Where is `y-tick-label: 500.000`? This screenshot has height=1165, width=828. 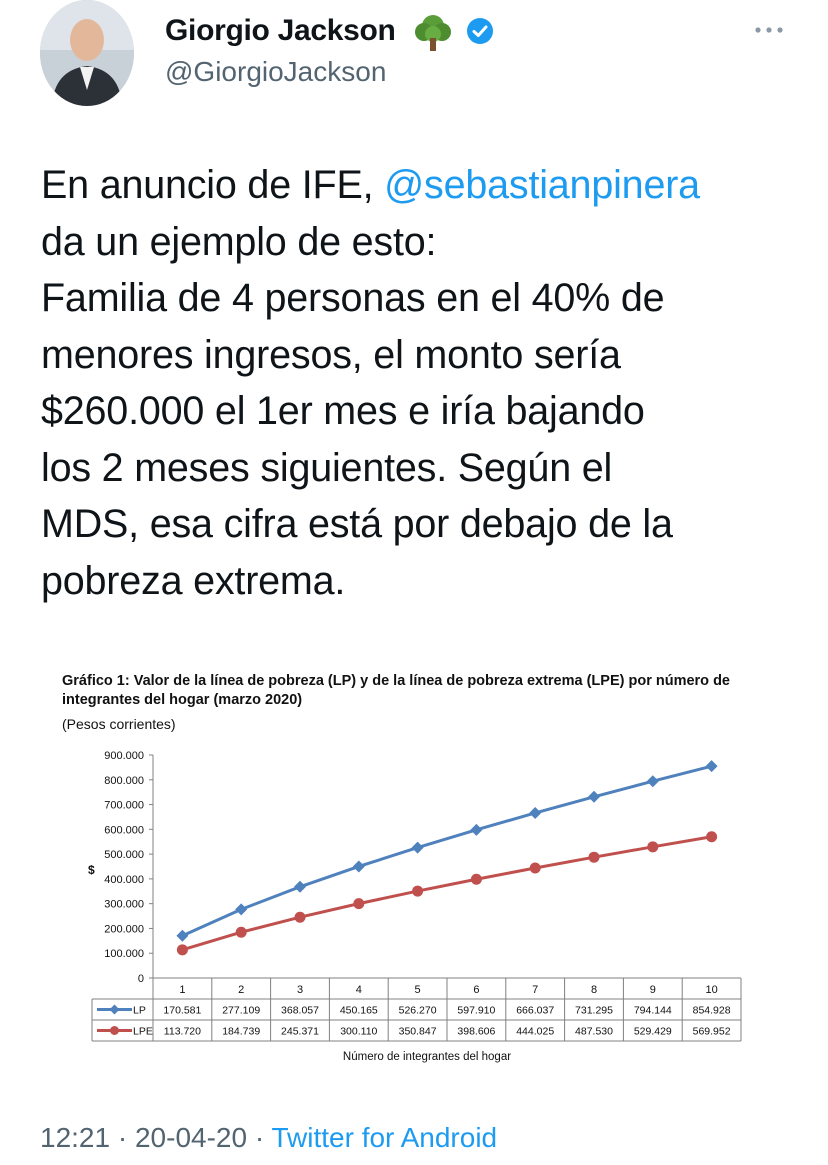
y-tick-label: 500.000 is located at coordinates (124, 855).